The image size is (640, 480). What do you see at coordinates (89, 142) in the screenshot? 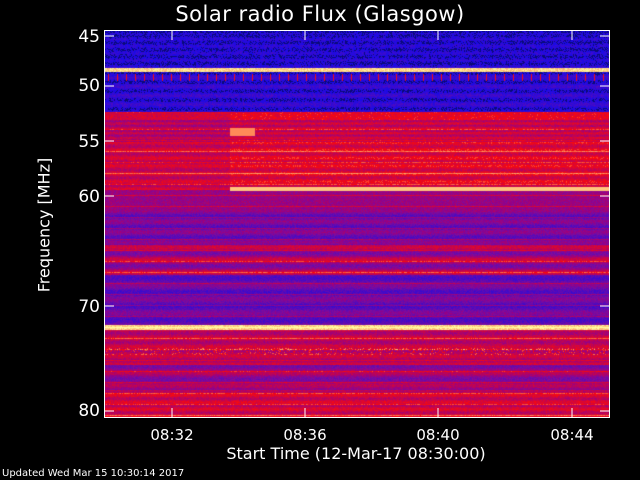
I see `y-tick-label: 55` at bounding box center [89, 142].